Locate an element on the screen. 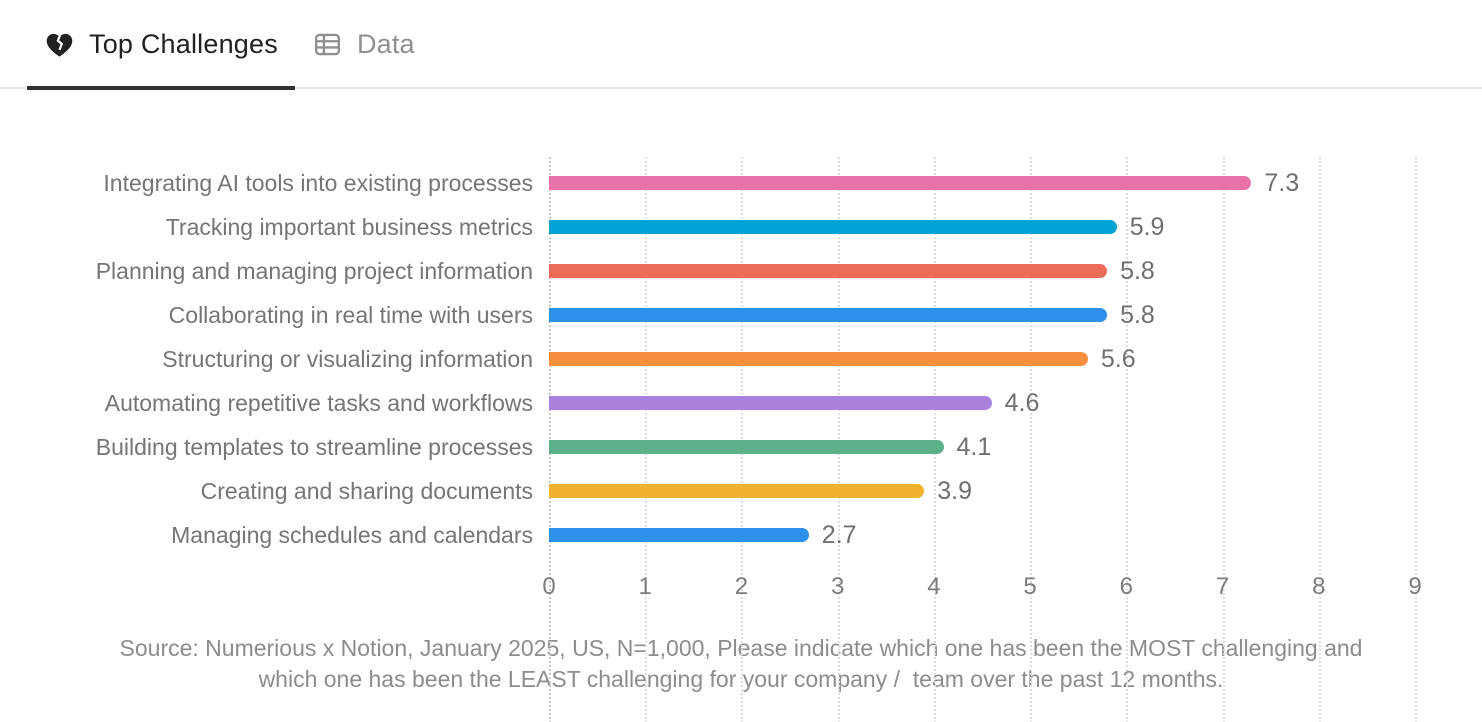 The height and width of the screenshot is (722, 1482). axis-tick-label: 5 is located at coordinates (1030, 586).